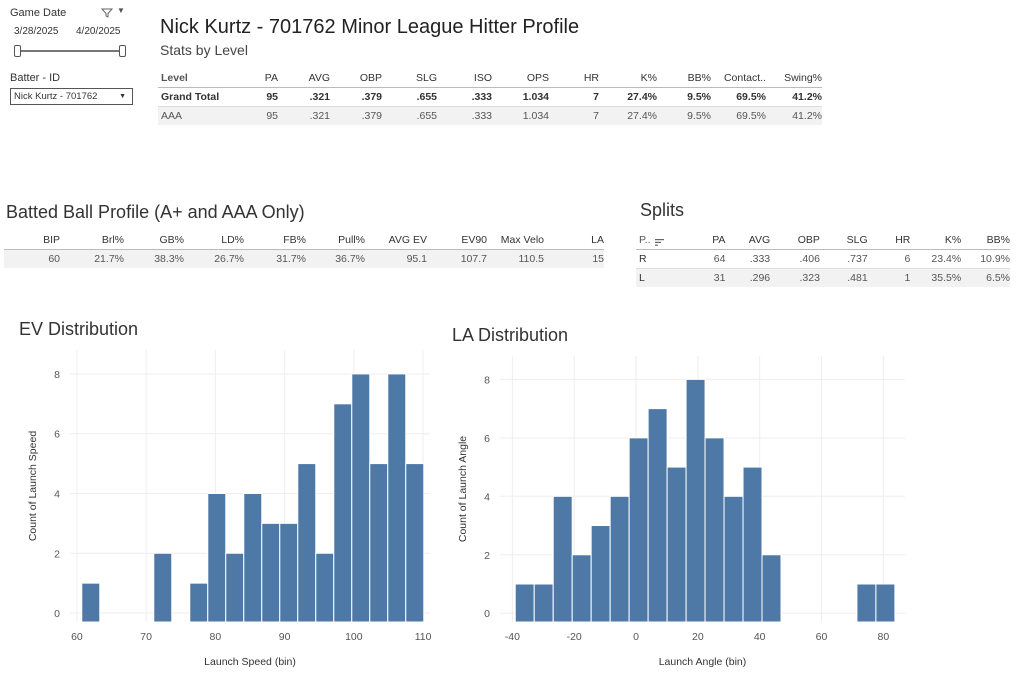  I want to click on la-x-tick-label: -20, so click(574, 637).